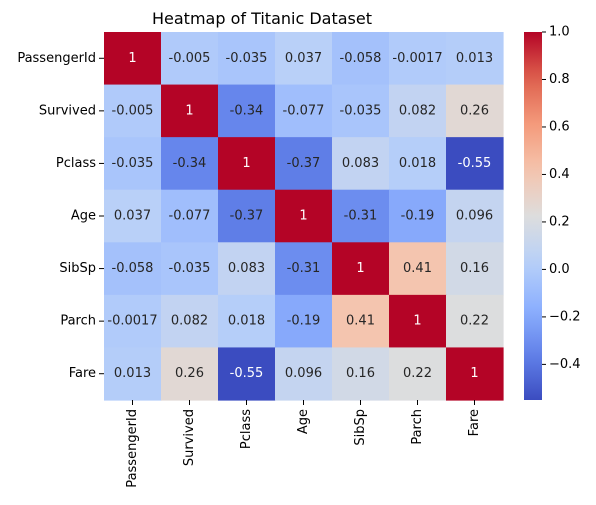  I want to click on chart-title: Heatmap of Titanic Dataset, so click(262, 18).